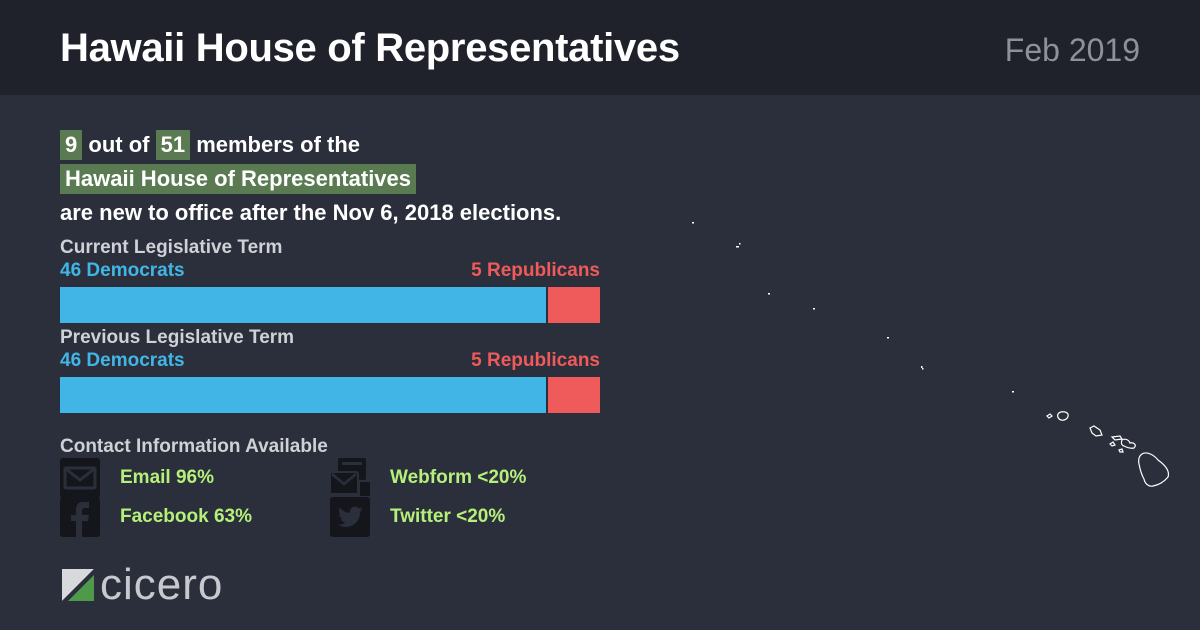  Describe the element at coordinates (350, 517) in the screenshot. I see `twitter-icon` at that location.